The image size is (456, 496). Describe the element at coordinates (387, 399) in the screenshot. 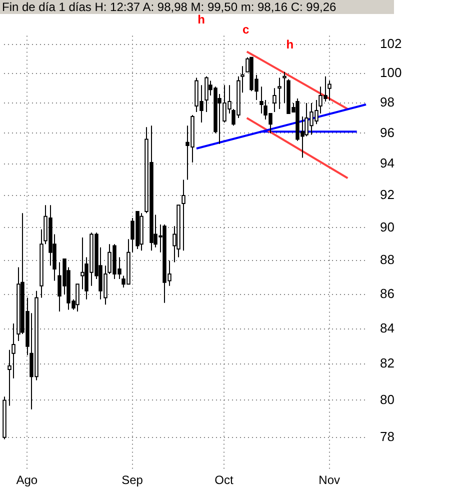

I see `y-tick-label: 80` at that location.